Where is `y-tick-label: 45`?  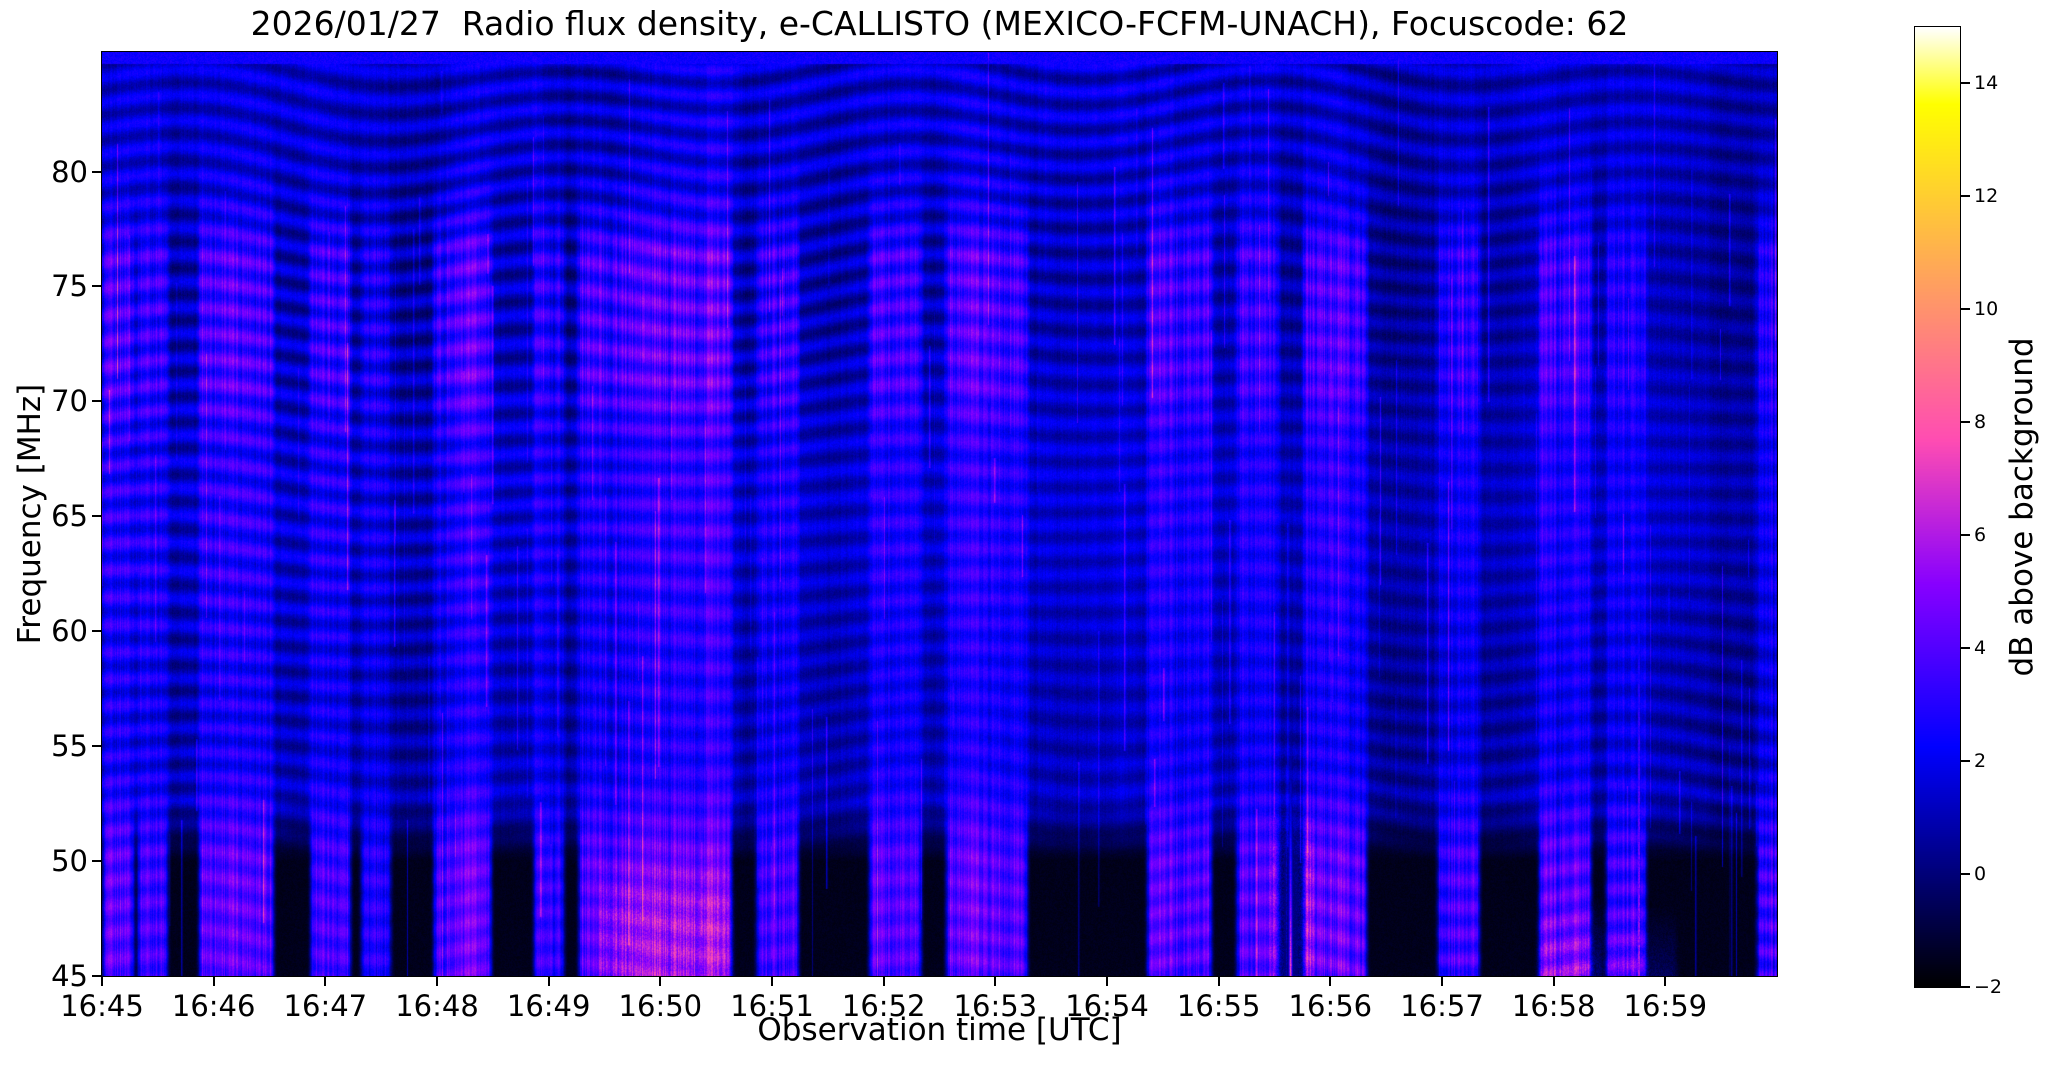 y-tick-label: 45 is located at coordinates (69, 976).